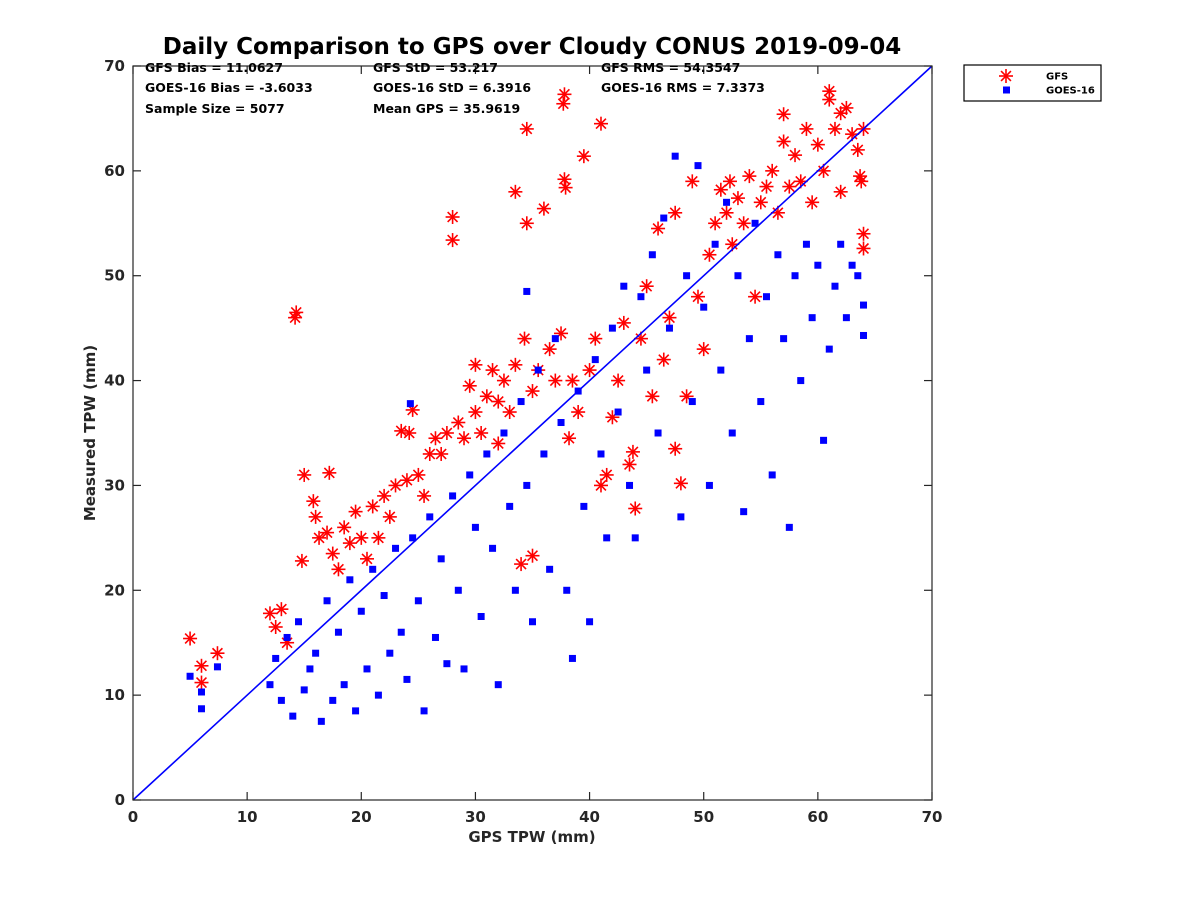 This screenshot has width=1200, height=900. I want to click on legend: GFS GOES-16, so click(1032, 83).